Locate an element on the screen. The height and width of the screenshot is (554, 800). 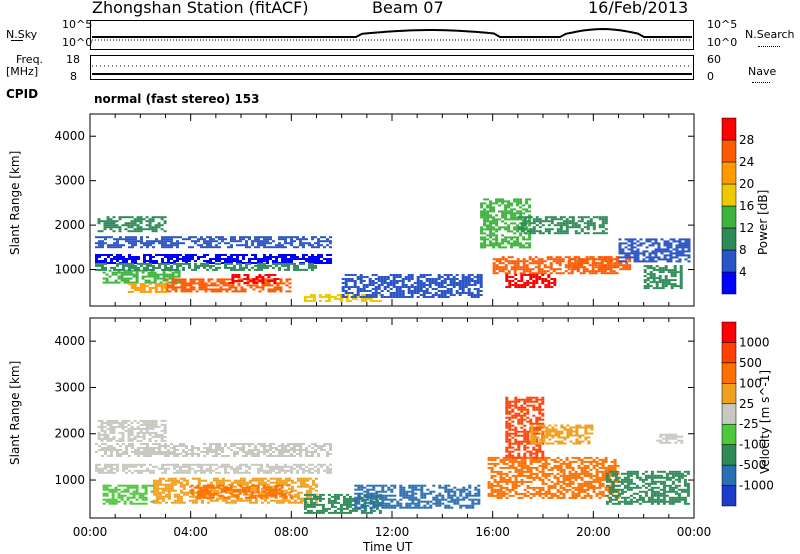
nave-tick-bottom: 0 is located at coordinates (710, 76).